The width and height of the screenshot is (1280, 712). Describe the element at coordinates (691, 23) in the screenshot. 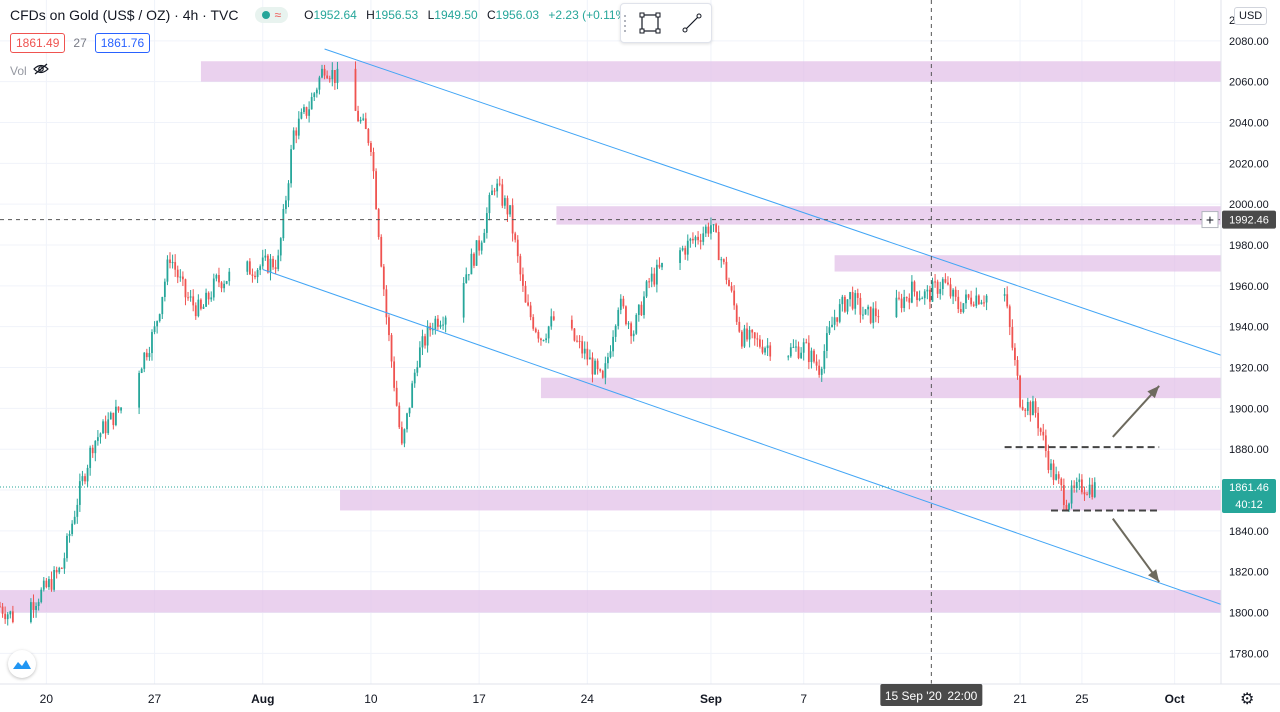

I see `trend-line-tool-icon` at that location.